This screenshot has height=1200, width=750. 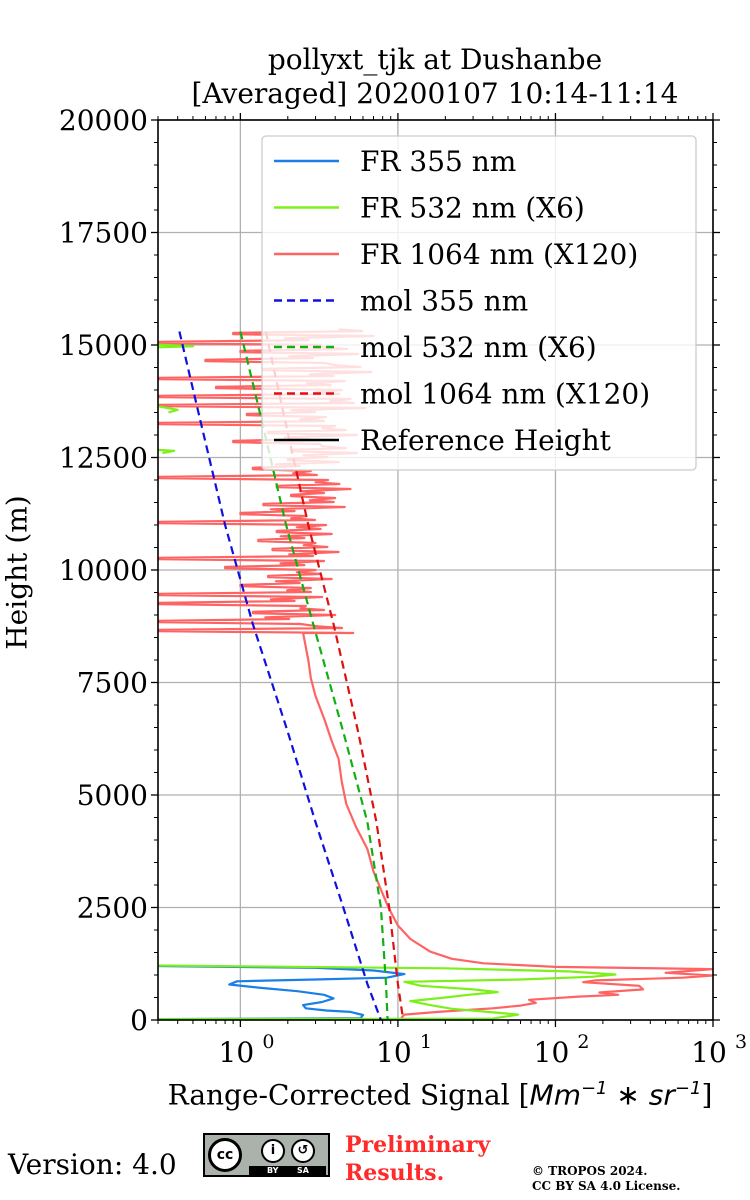 What do you see at coordinates (112, 908) in the screenshot?
I see `y-tick-label: 2500` at bounding box center [112, 908].